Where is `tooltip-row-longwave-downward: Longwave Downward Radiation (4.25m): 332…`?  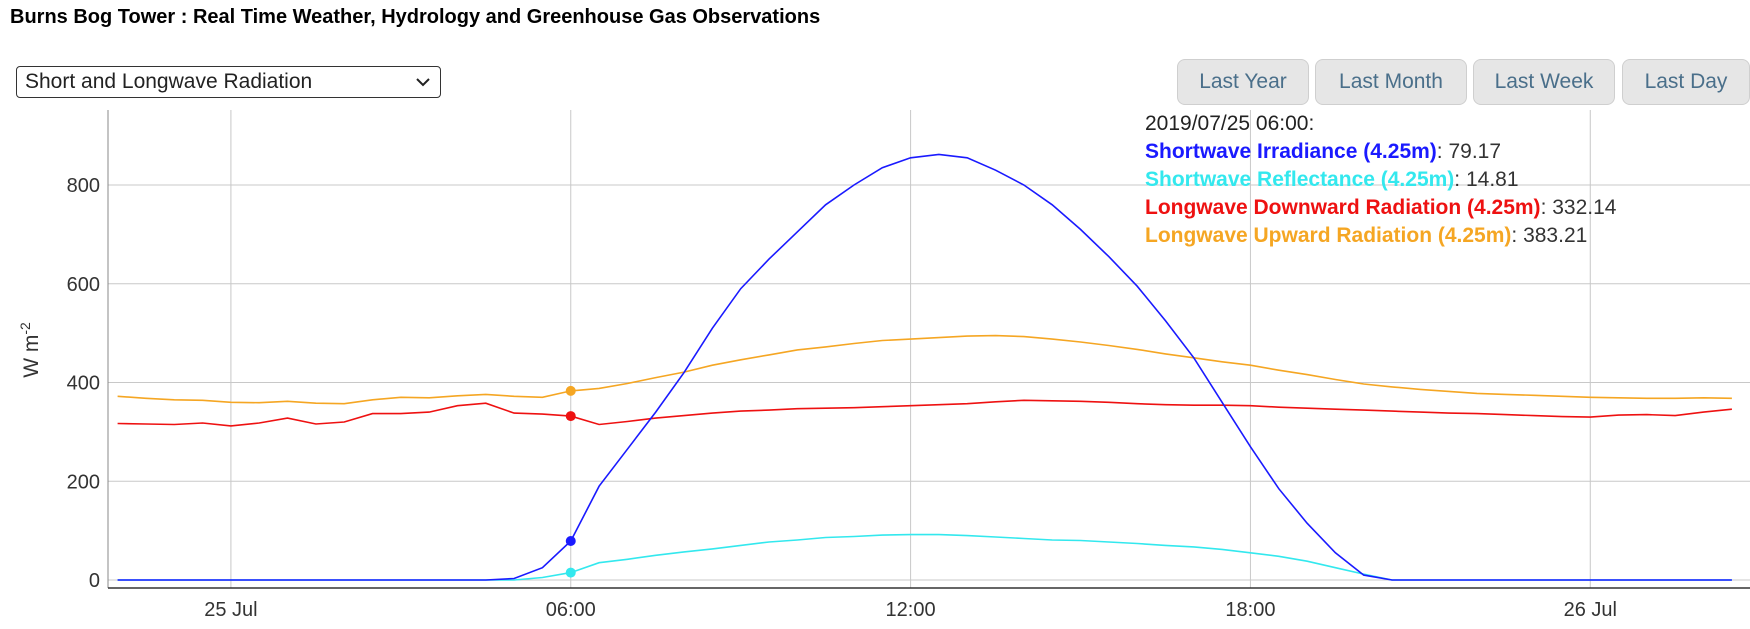
tooltip-row-longwave-downward: Longwave Downward Radiation (4.25m): 332… is located at coordinates (1380, 208).